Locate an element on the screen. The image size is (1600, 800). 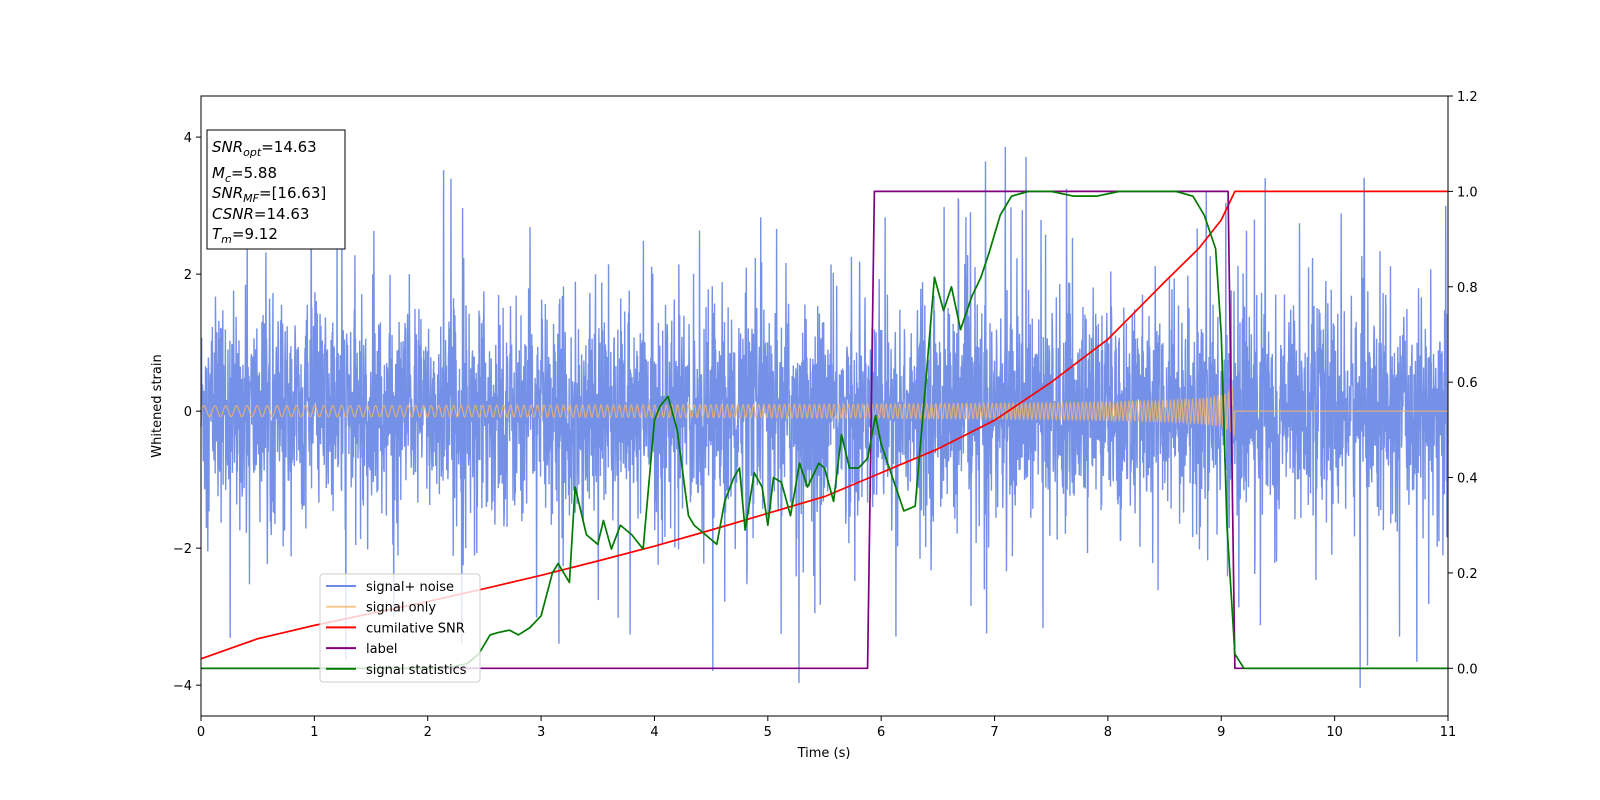
info-line: Tm=9.12 is located at coordinates (245, 235).